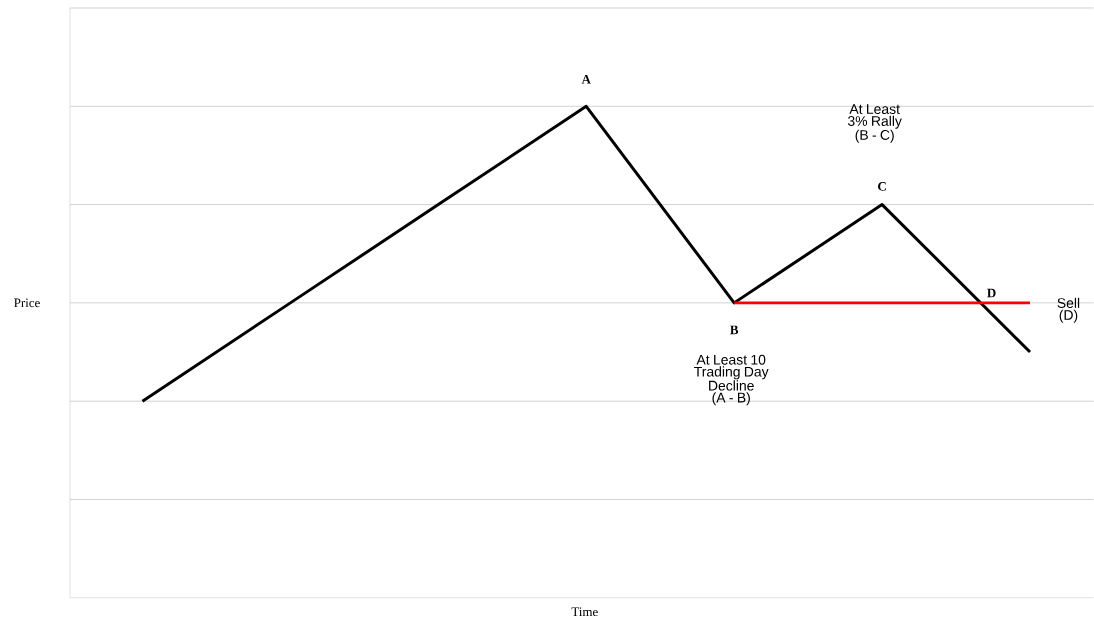 This screenshot has height=620, width=1094. What do you see at coordinates (991, 293) in the screenshot?
I see `annotation: D` at bounding box center [991, 293].